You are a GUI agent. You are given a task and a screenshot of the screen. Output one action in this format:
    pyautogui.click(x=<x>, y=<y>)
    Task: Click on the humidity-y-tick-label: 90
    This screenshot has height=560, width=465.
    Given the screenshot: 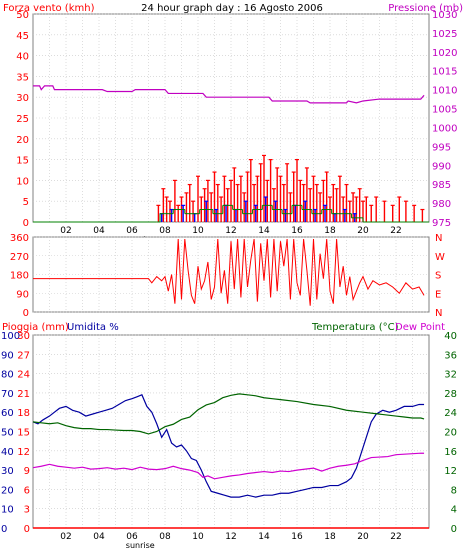 What is the action you would take?
    pyautogui.click(x=7, y=355)
    